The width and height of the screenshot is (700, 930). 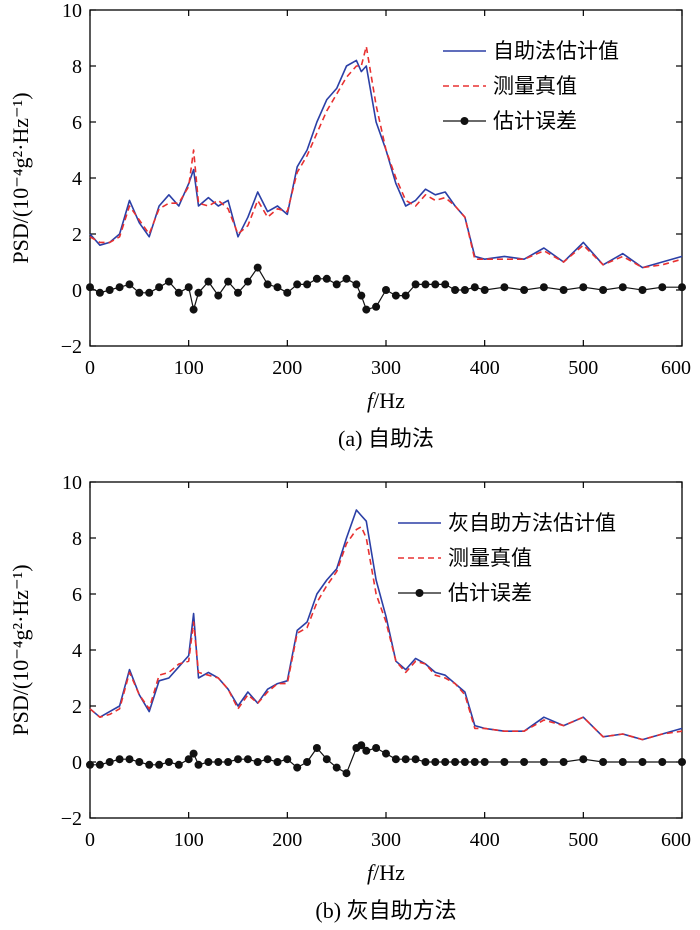 What do you see at coordinates (386, 840) in the screenshot?
I see `x-tick-label: 300` at bounding box center [386, 840].